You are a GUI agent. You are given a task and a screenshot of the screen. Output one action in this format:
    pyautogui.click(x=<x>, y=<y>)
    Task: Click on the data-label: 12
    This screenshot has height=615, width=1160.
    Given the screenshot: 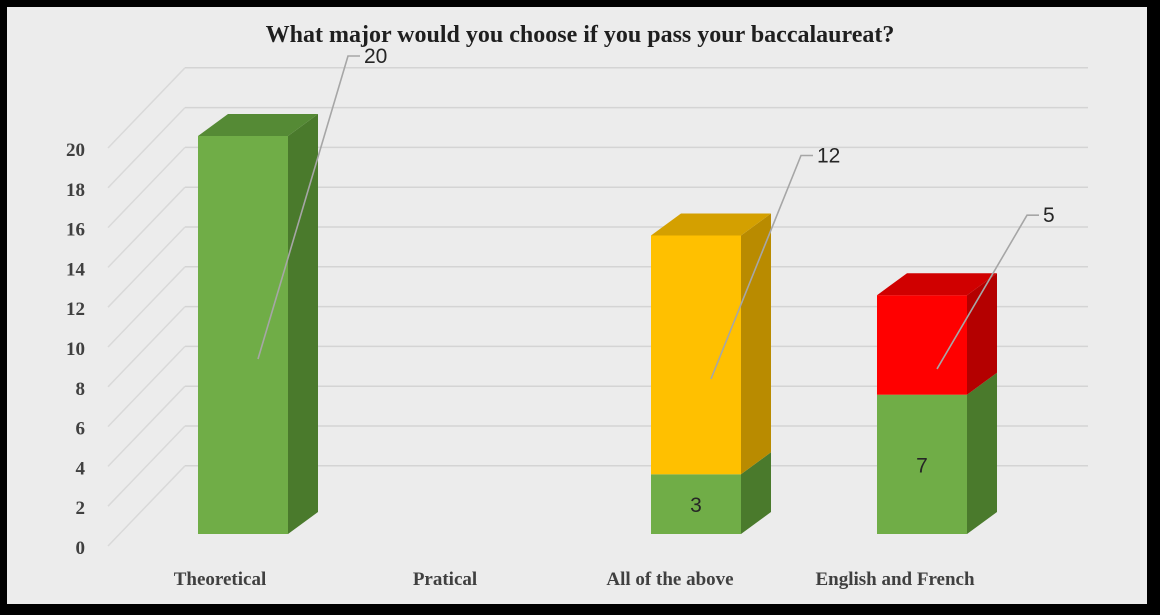 What is the action you would take?
    pyautogui.click(x=828, y=156)
    